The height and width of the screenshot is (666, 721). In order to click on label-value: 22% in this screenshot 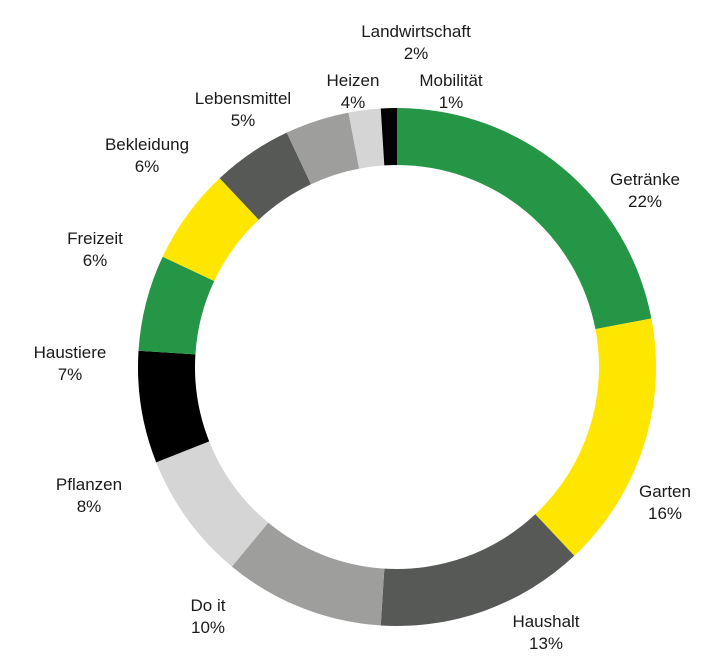, I will do `click(645, 201)`.